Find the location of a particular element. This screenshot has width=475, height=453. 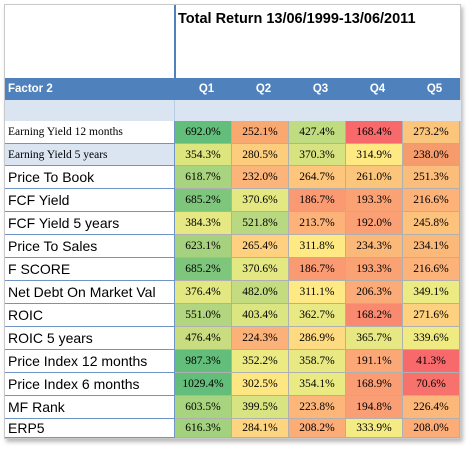

row-label: ROIC 5 years is located at coordinates (90, 338).